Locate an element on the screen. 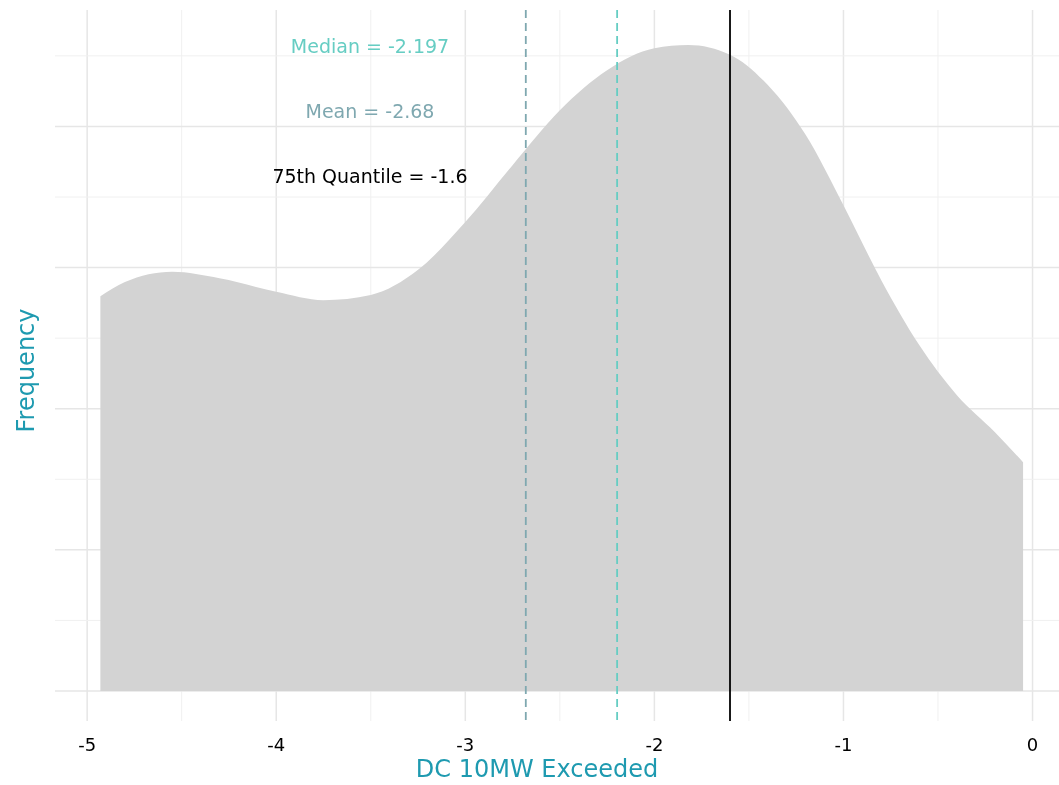 This screenshot has width=1059, height=785. x-tick-label: -3 is located at coordinates (465, 744).